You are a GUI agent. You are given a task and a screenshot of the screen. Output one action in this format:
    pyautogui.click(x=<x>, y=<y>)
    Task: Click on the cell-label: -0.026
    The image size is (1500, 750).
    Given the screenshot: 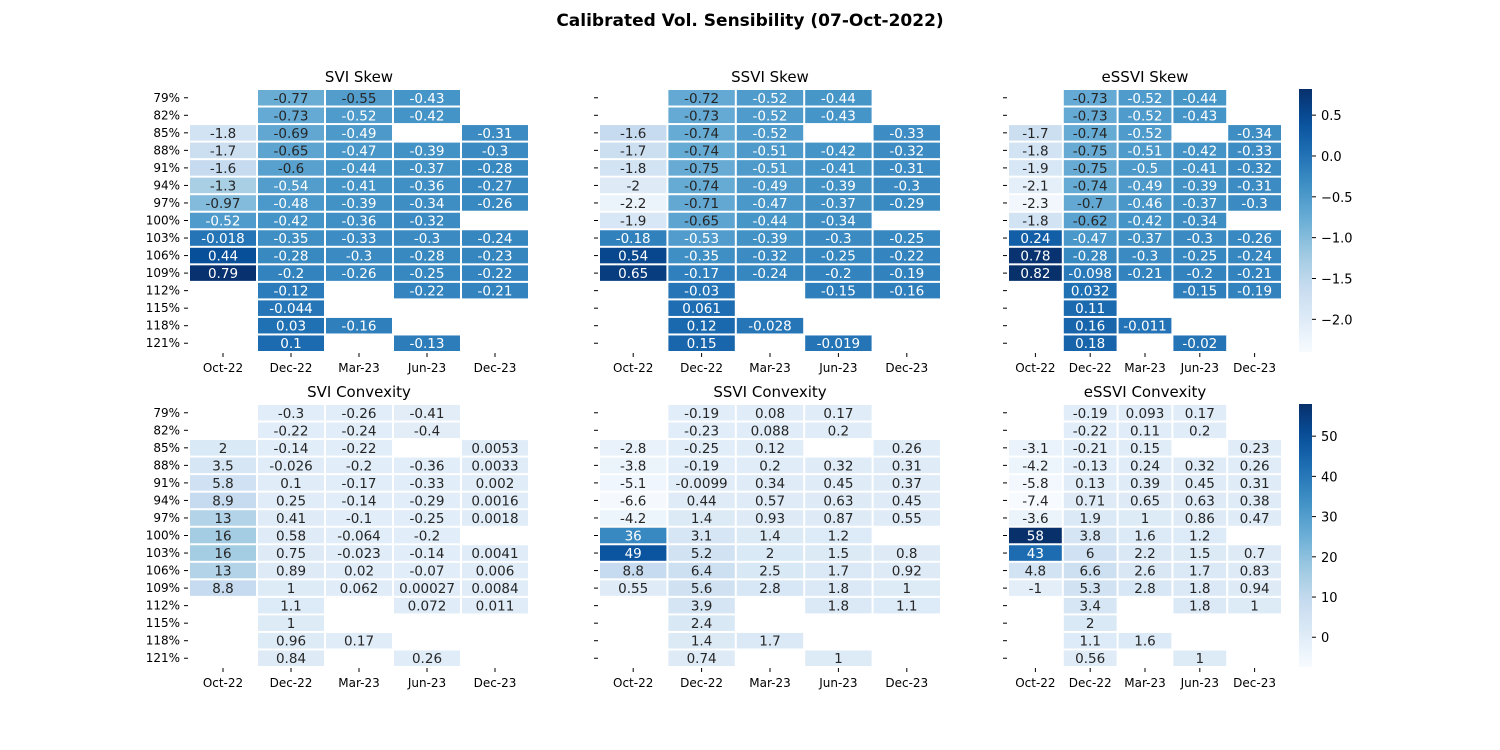 What is the action you would take?
    pyautogui.click(x=291, y=466)
    